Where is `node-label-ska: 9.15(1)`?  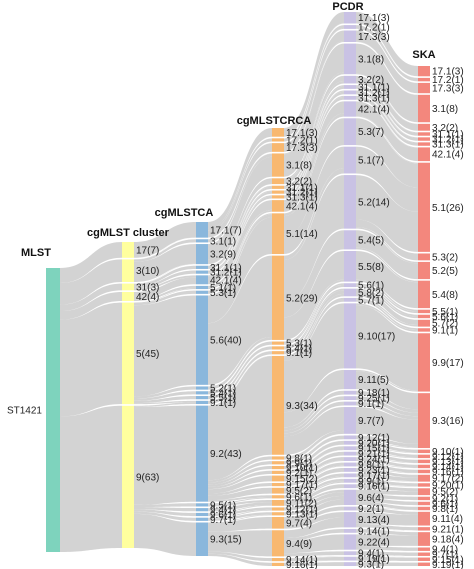
node-label-ska: 9.15(1) is located at coordinates (448, 560).